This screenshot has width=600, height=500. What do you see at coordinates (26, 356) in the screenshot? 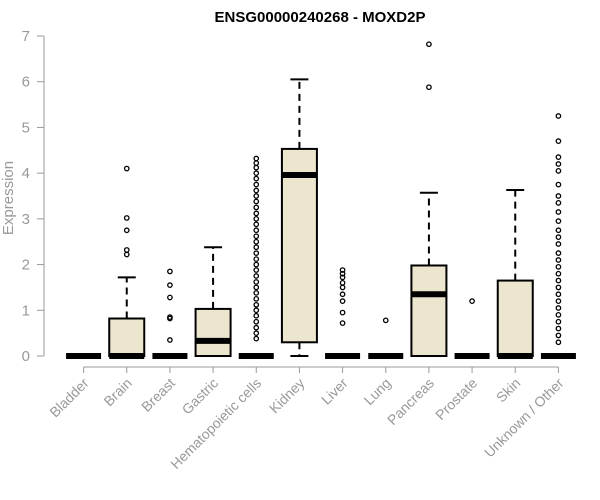
I see `y-tick-label: 0` at bounding box center [26, 356].